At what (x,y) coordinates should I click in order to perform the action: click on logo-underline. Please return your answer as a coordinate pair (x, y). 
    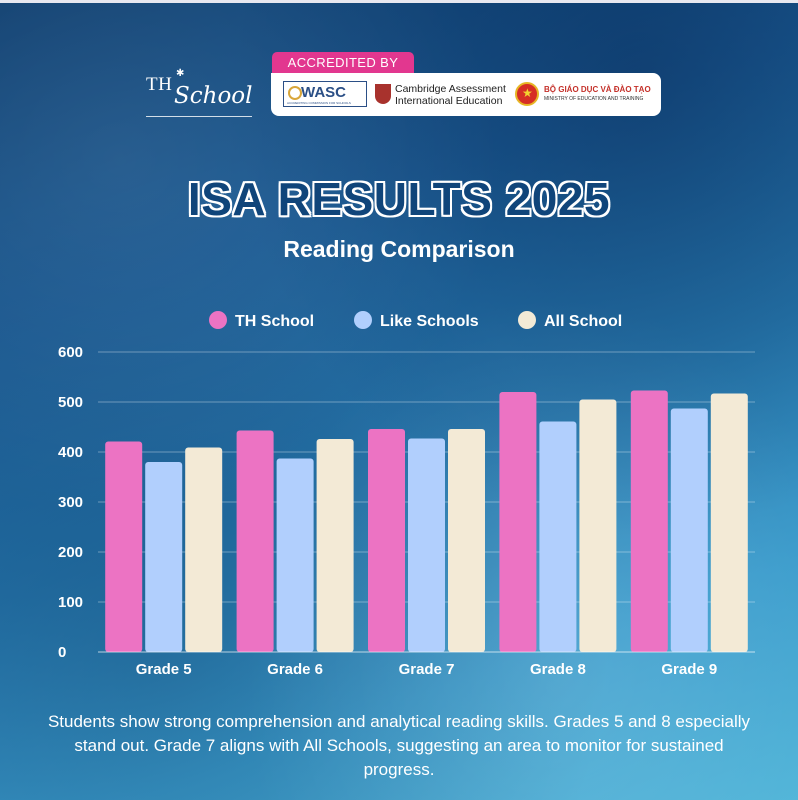
    Looking at the image, I should click on (199, 116).